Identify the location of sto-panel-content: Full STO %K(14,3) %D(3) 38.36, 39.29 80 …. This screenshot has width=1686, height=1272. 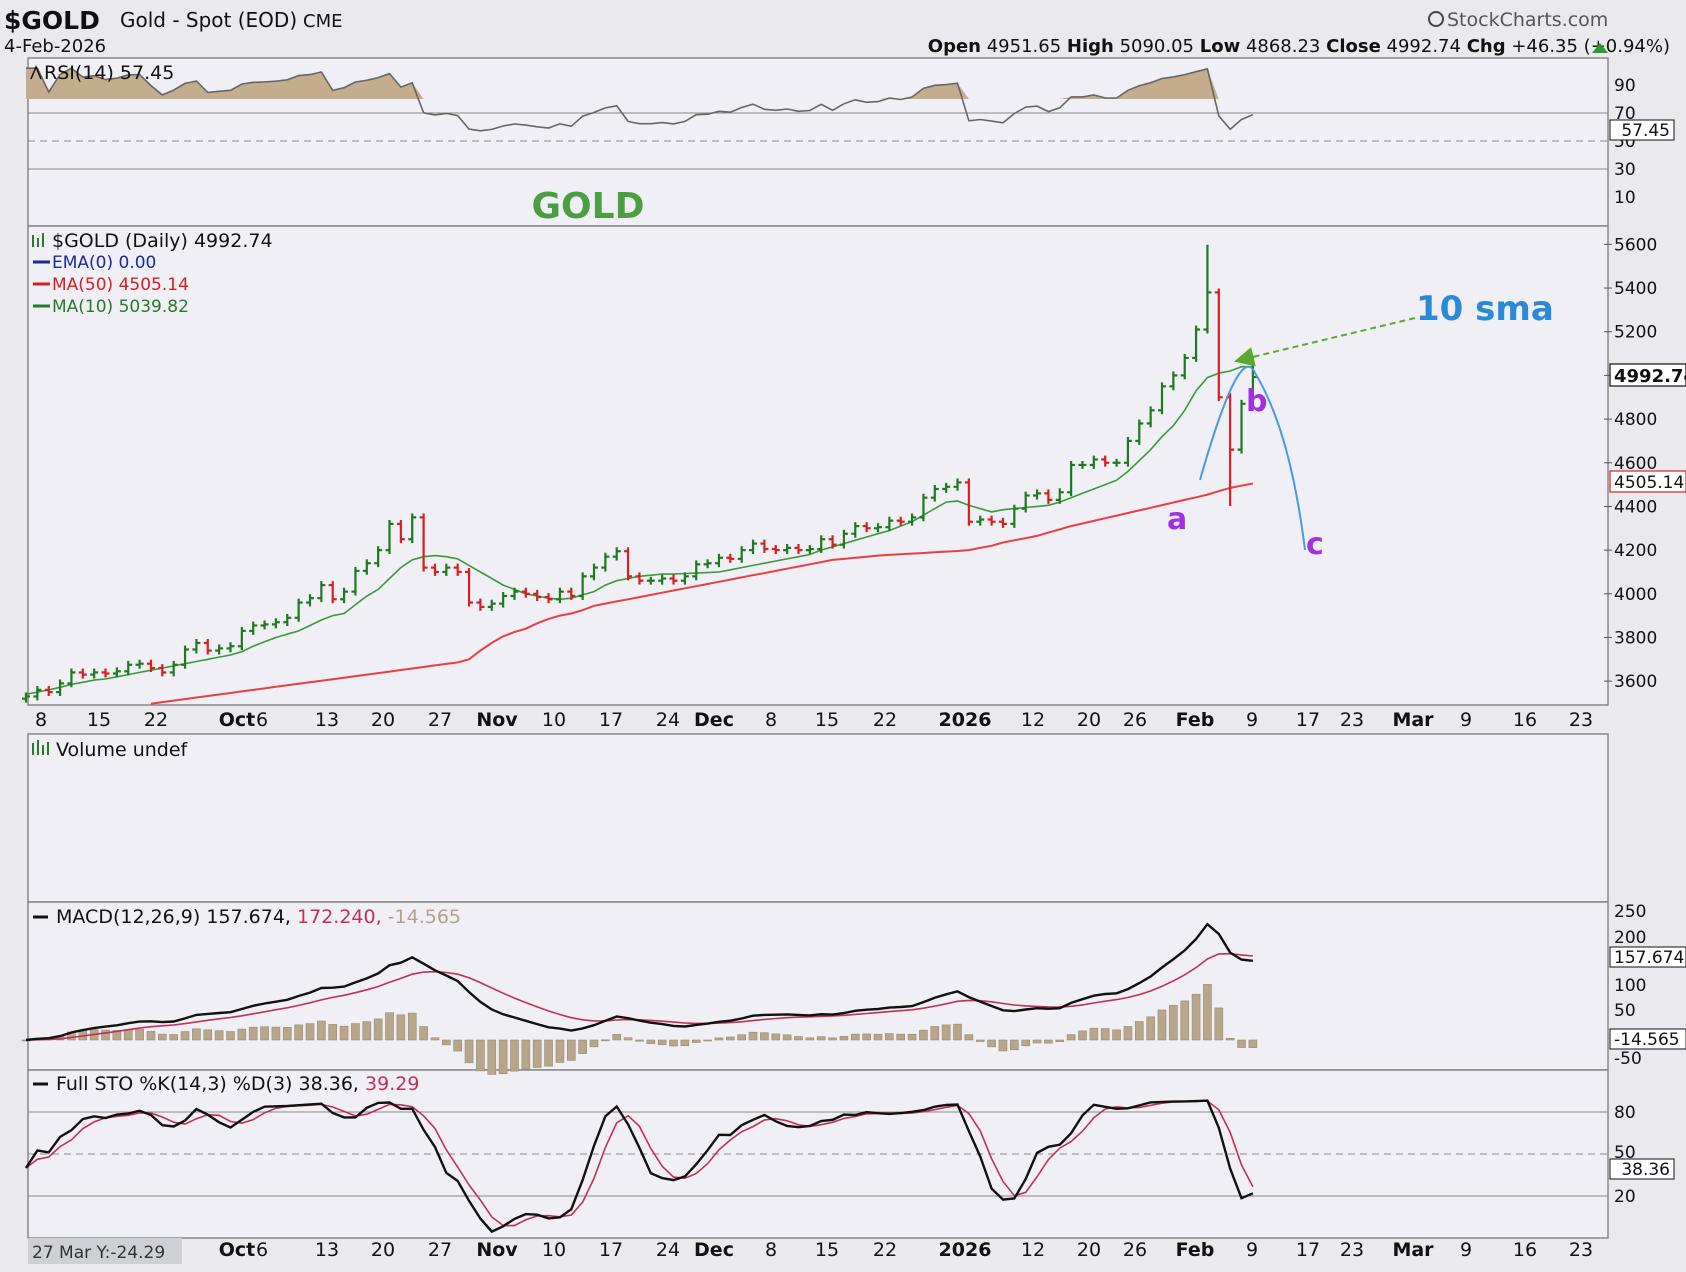
(849, 1153).